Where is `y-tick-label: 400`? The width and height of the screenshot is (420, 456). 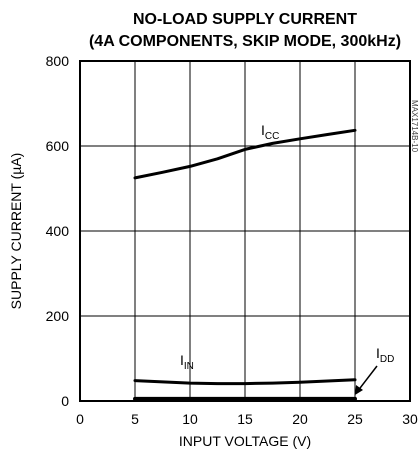
y-tick-label: 400 is located at coordinates (58, 231).